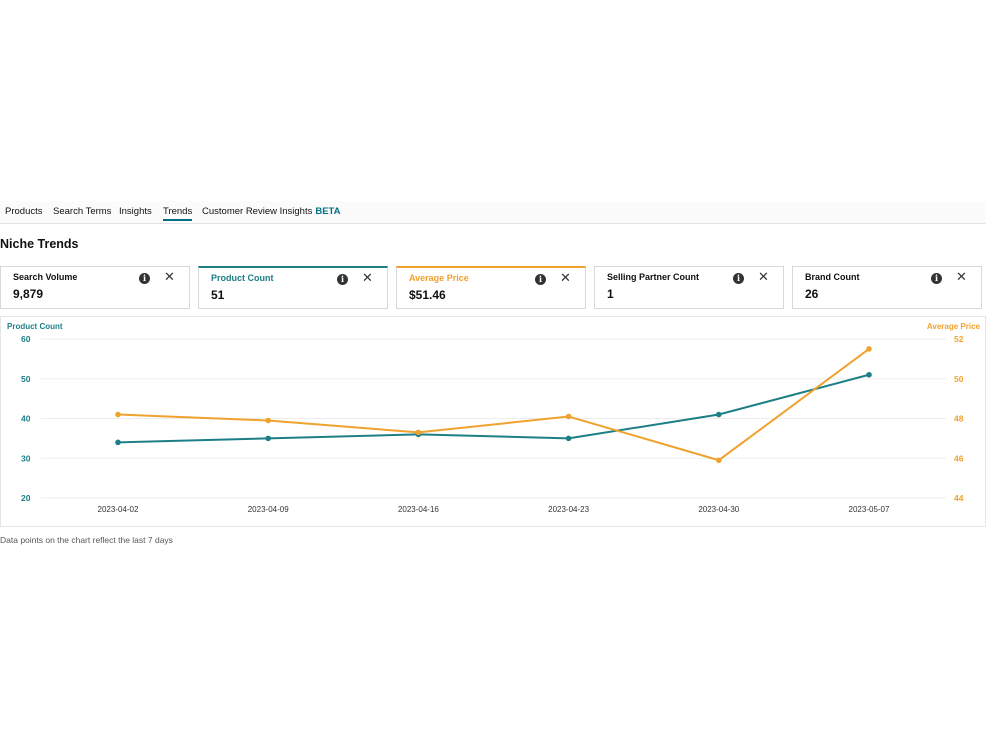 The height and width of the screenshot is (750, 1000). Describe the element at coordinates (832, 277) in the screenshot. I see `metric-label: Brand Count` at that location.